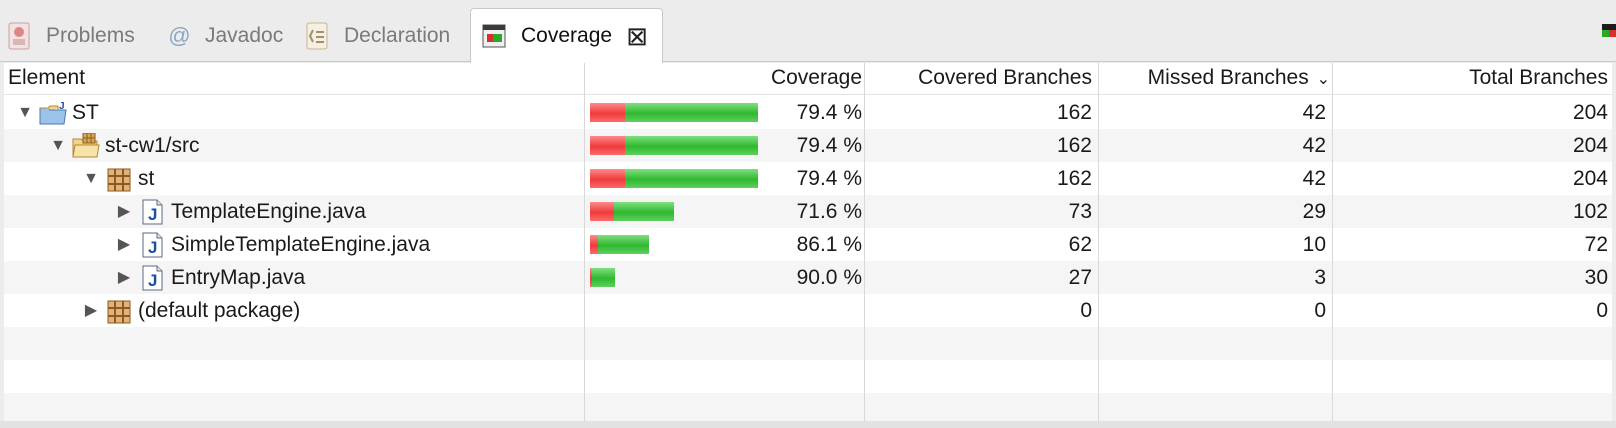 This screenshot has height=428, width=1616. What do you see at coordinates (1080, 211) in the screenshot?
I see `covered-branches-cell: 73` at bounding box center [1080, 211].